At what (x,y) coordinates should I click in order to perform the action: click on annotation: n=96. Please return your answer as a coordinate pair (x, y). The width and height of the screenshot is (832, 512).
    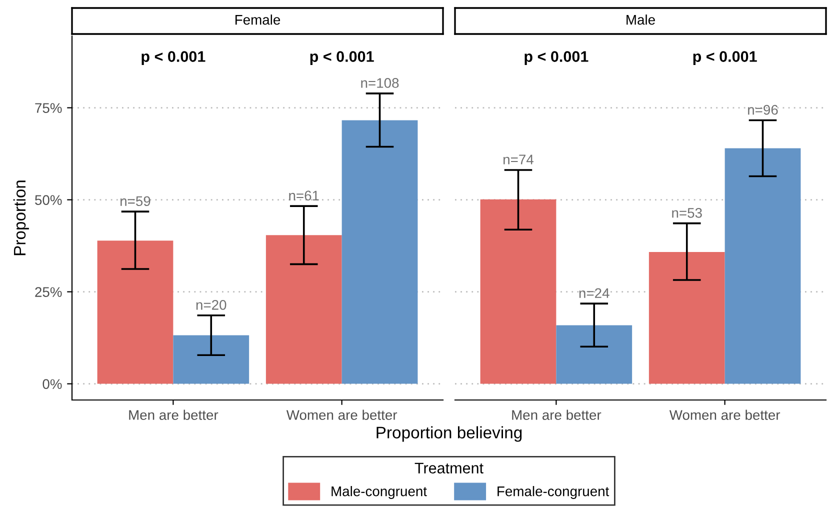
    Looking at the image, I should click on (763, 109).